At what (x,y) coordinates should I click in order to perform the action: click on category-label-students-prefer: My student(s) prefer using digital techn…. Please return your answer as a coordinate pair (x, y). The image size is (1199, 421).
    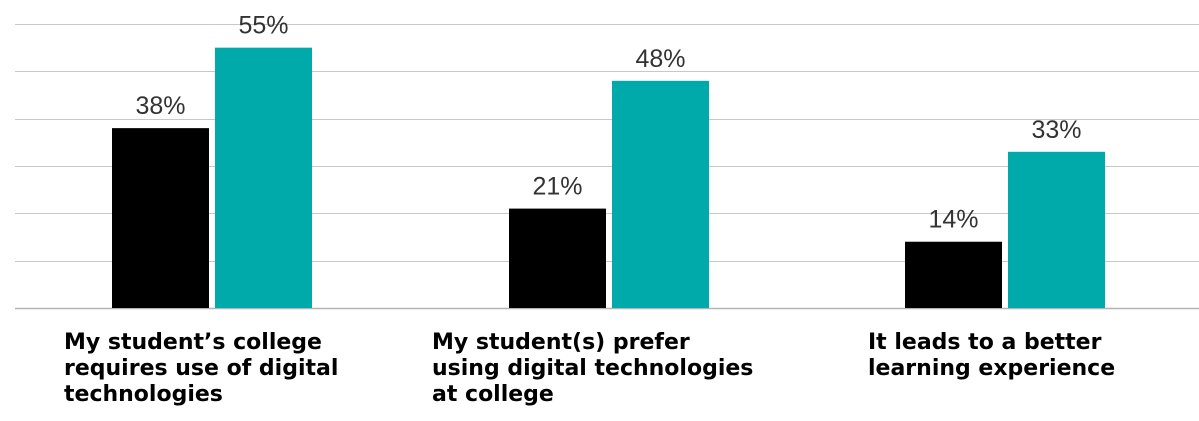
    Looking at the image, I should click on (592, 369).